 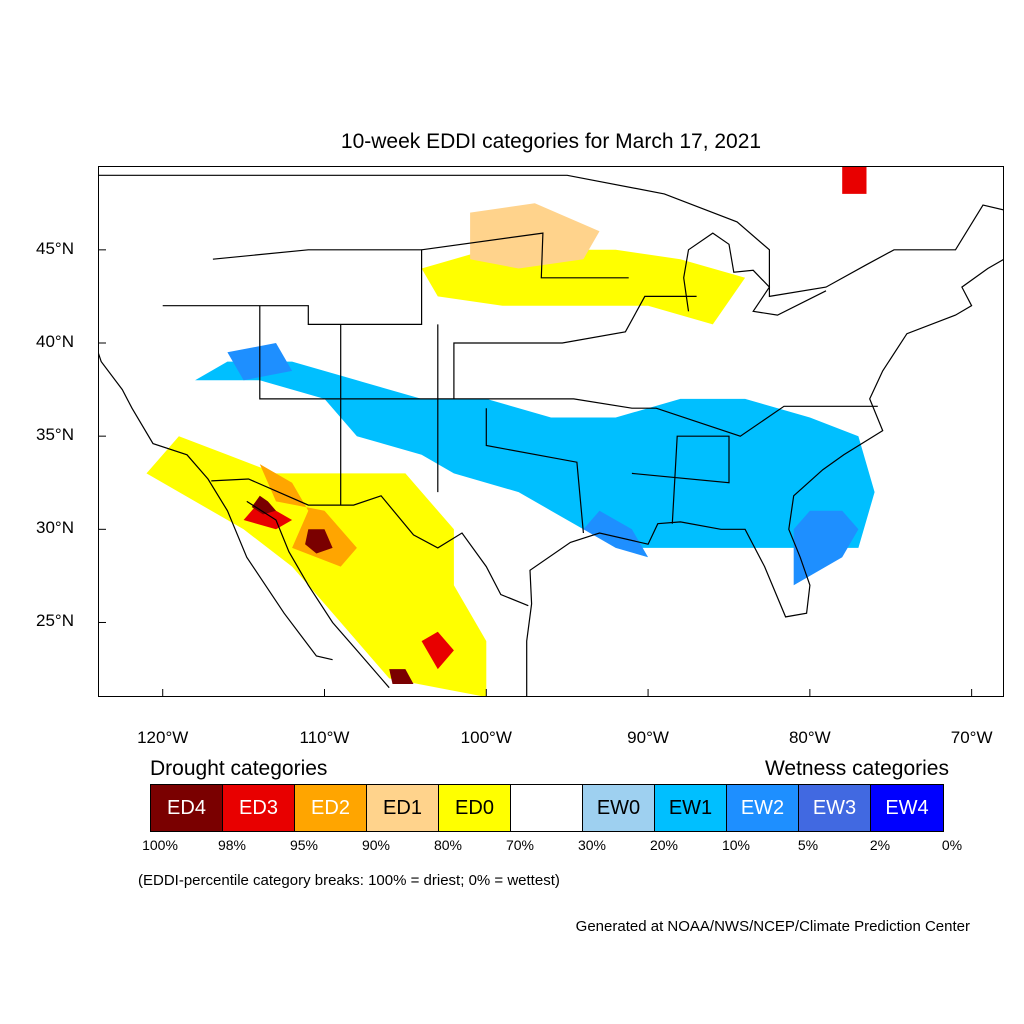 I want to click on legend-break-6: 30%, so click(x=592, y=845).